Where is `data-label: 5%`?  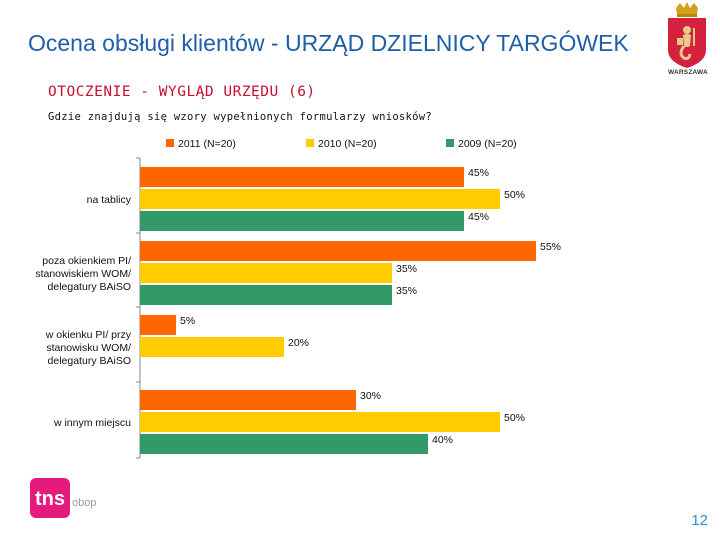 data-label: 5% is located at coordinates (187, 321).